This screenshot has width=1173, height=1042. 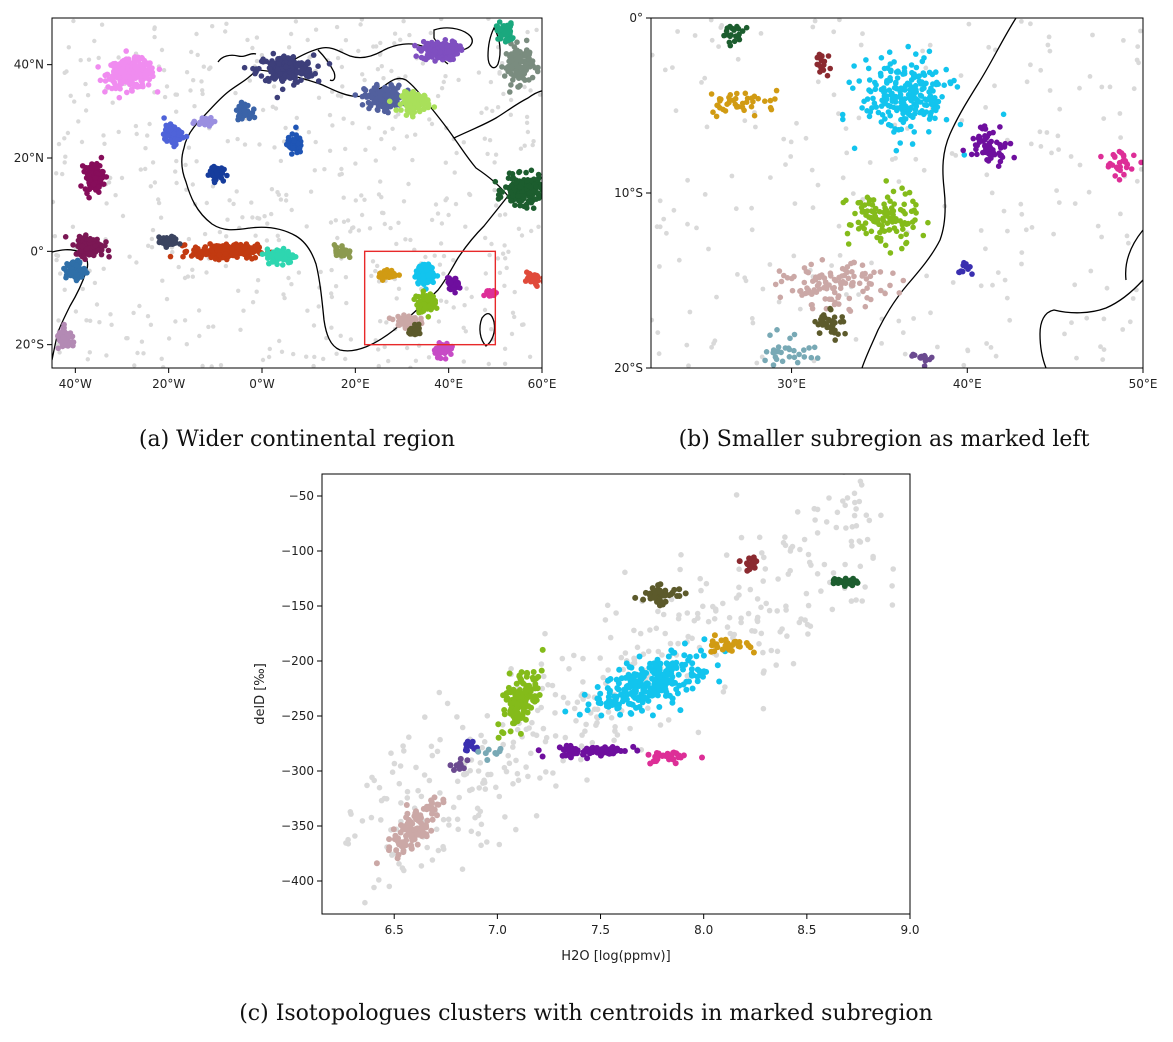 I want to click on x-tick-label: 30°E, so click(x=791, y=384).